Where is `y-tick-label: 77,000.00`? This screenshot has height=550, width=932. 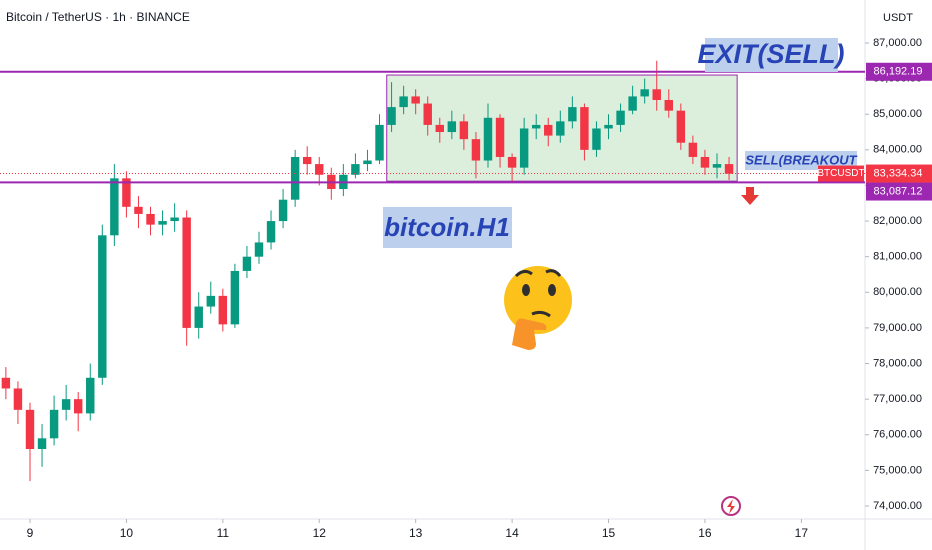 y-tick-label: 77,000.00 is located at coordinates (897, 399).